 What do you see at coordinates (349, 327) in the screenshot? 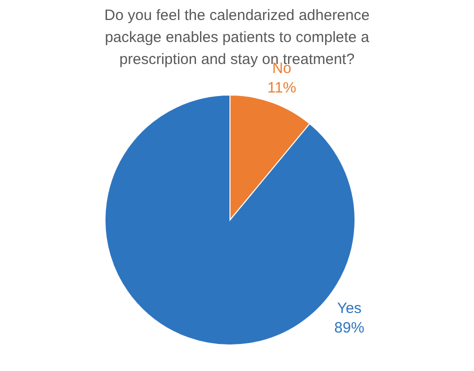
I see `data-label: 89%` at bounding box center [349, 327].